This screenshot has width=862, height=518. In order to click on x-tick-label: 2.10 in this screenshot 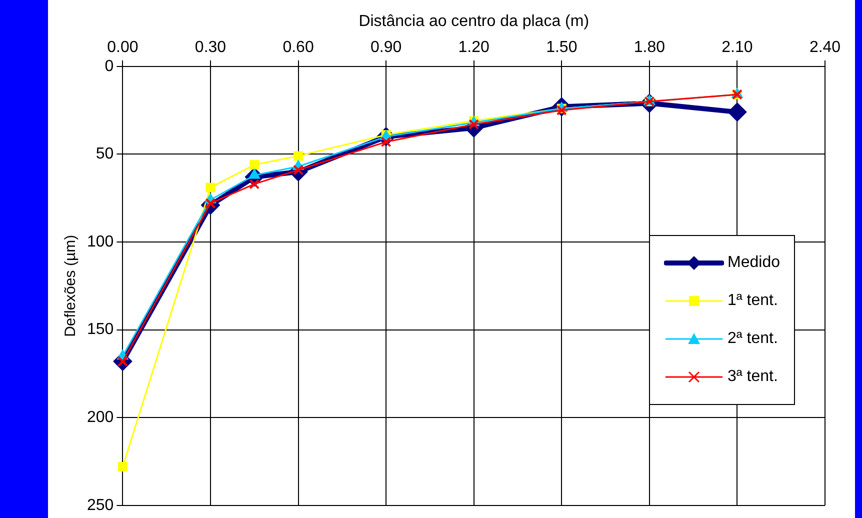, I will do `click(737, 47)`.